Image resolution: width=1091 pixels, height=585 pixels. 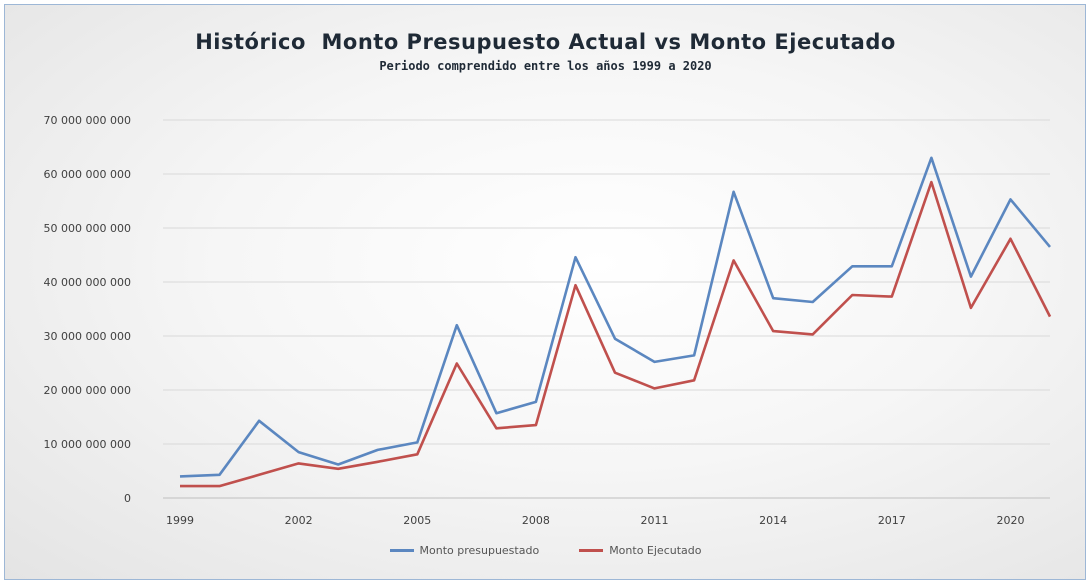 What do you see at coordinates (401, 550) in the screenshot?
I see `legend-swatch-presupuestado` at bounding box center [401, 550].